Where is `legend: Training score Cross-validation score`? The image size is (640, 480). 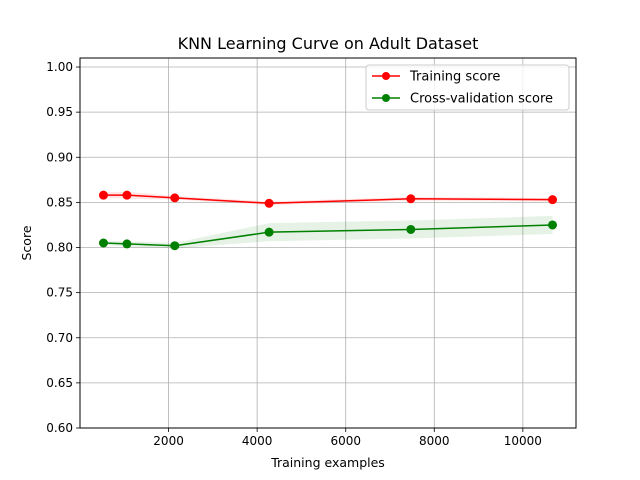
legend: Training score Cross-validation score is located at coordinates (467, 87).